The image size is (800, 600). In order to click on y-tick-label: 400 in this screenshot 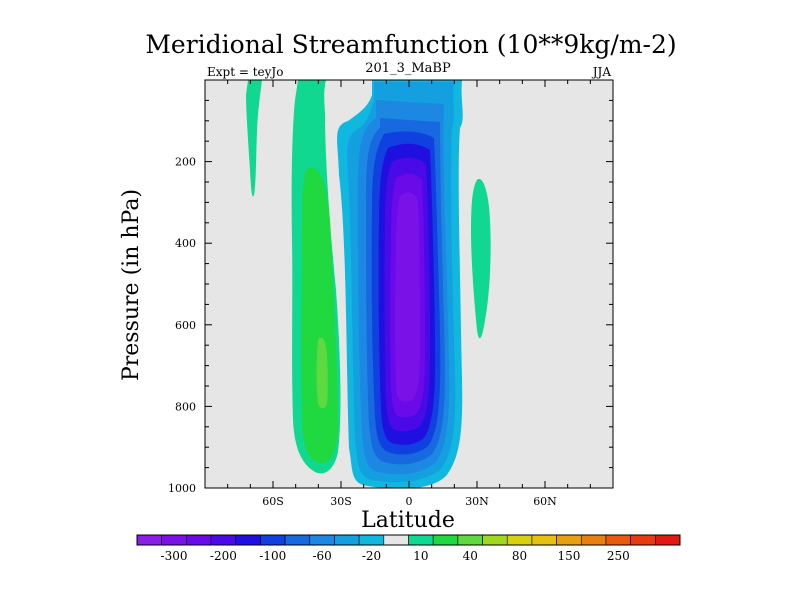, I will do `click(185, 243)`.